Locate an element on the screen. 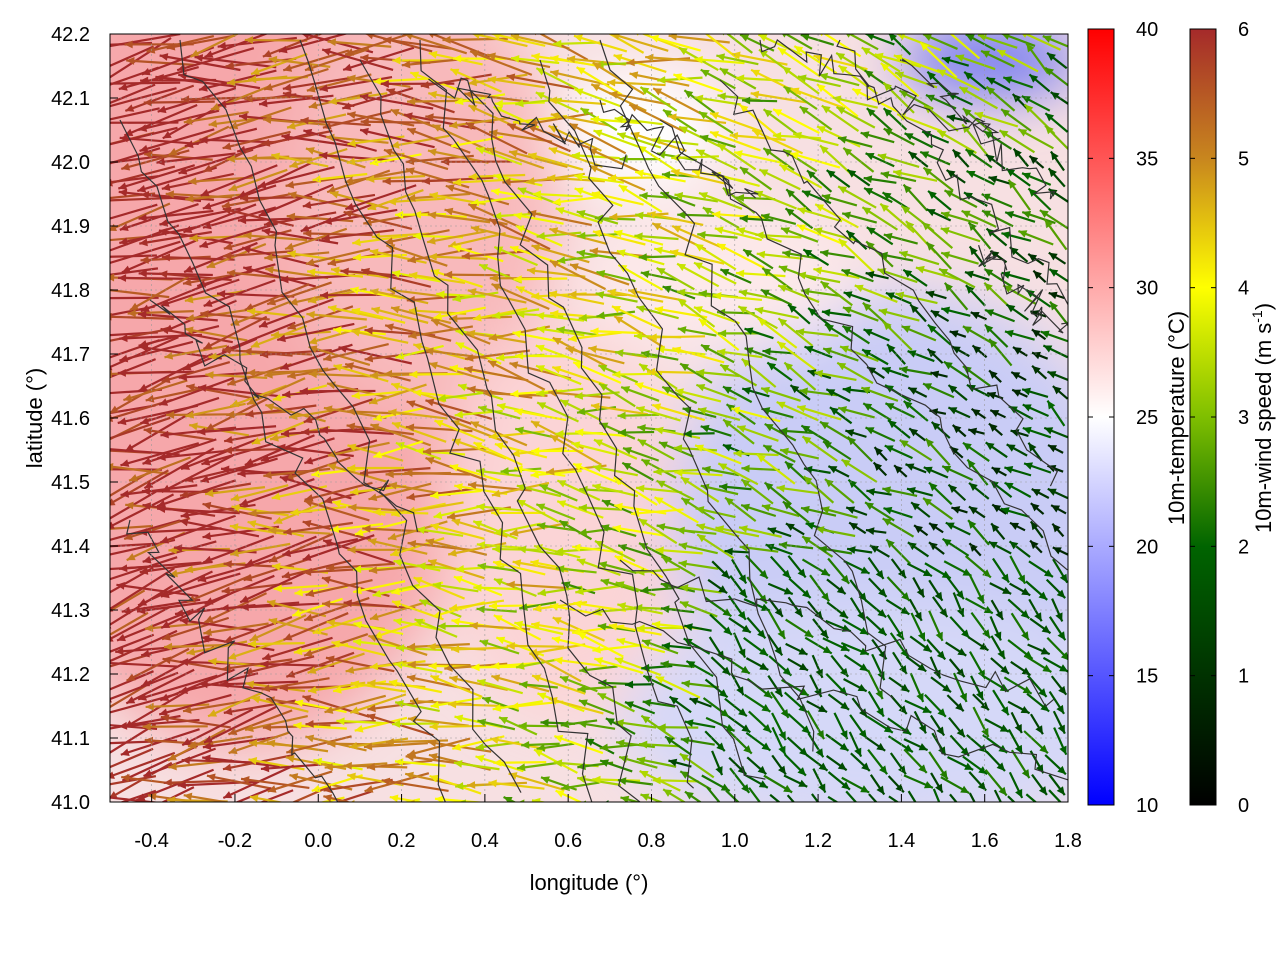 This screenshot has height=965, width=1280. x-tick-label: 1.4 is located at coordinates (901, 841).